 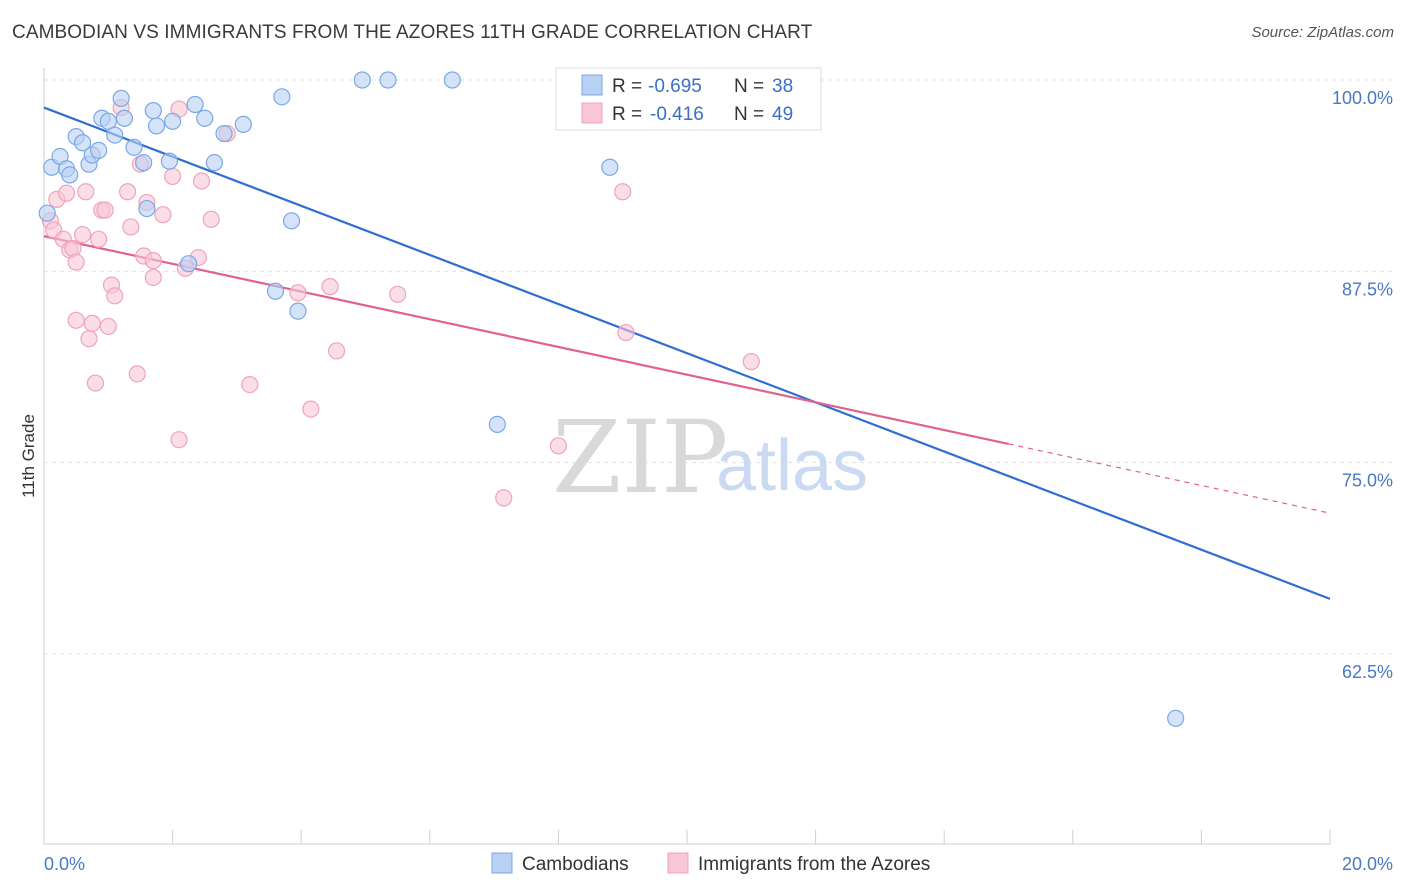 What do you see at coordinates (640, 457) in the screenshot?
I see `watermark-zip: ZIP` at bounding box center [640, 457].